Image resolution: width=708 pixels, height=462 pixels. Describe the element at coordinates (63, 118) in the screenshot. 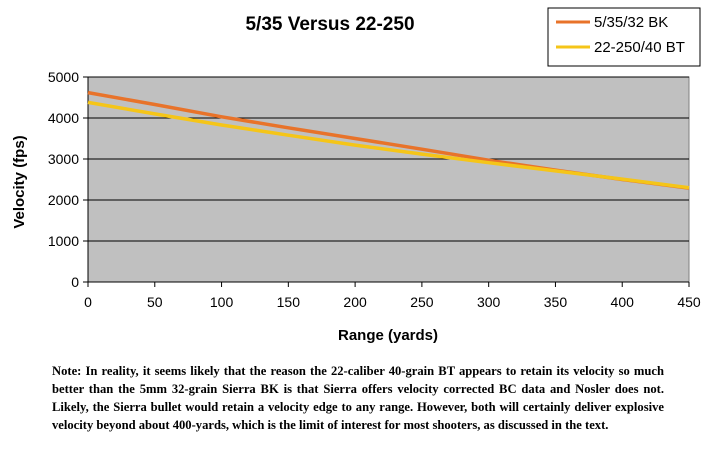

I see `y-tick-label-4000: 4000` at that location.